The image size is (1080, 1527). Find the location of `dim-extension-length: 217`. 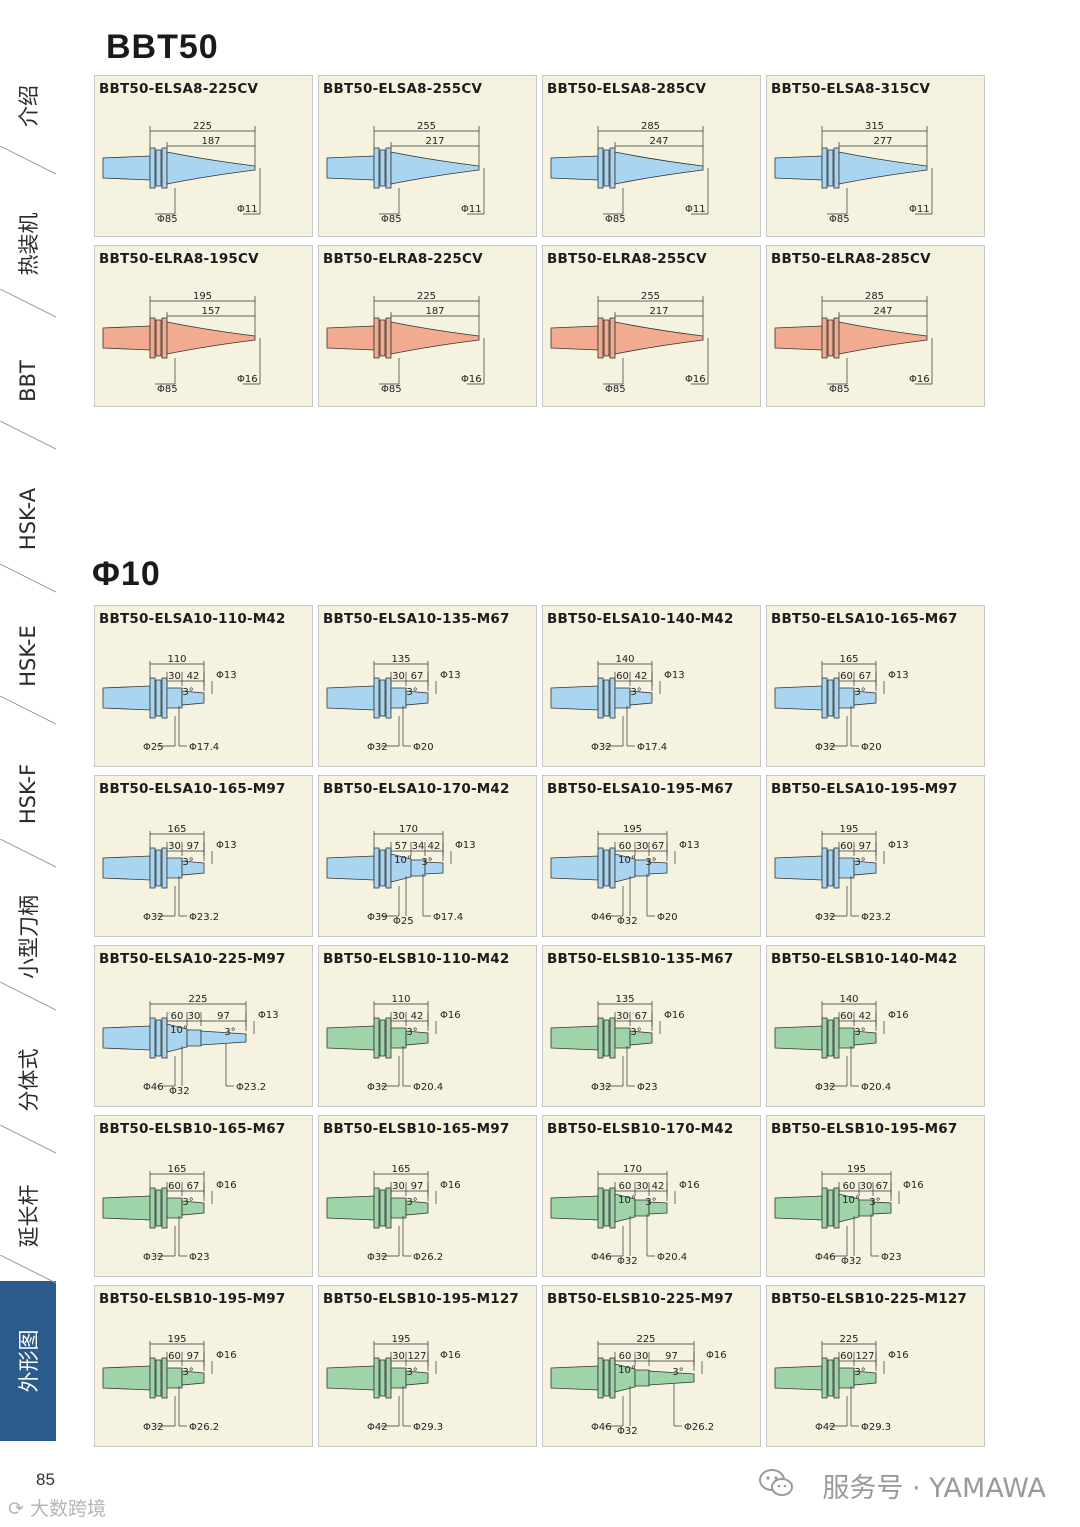

dim-extension-length: 217 is located at coordinates (434, 141).